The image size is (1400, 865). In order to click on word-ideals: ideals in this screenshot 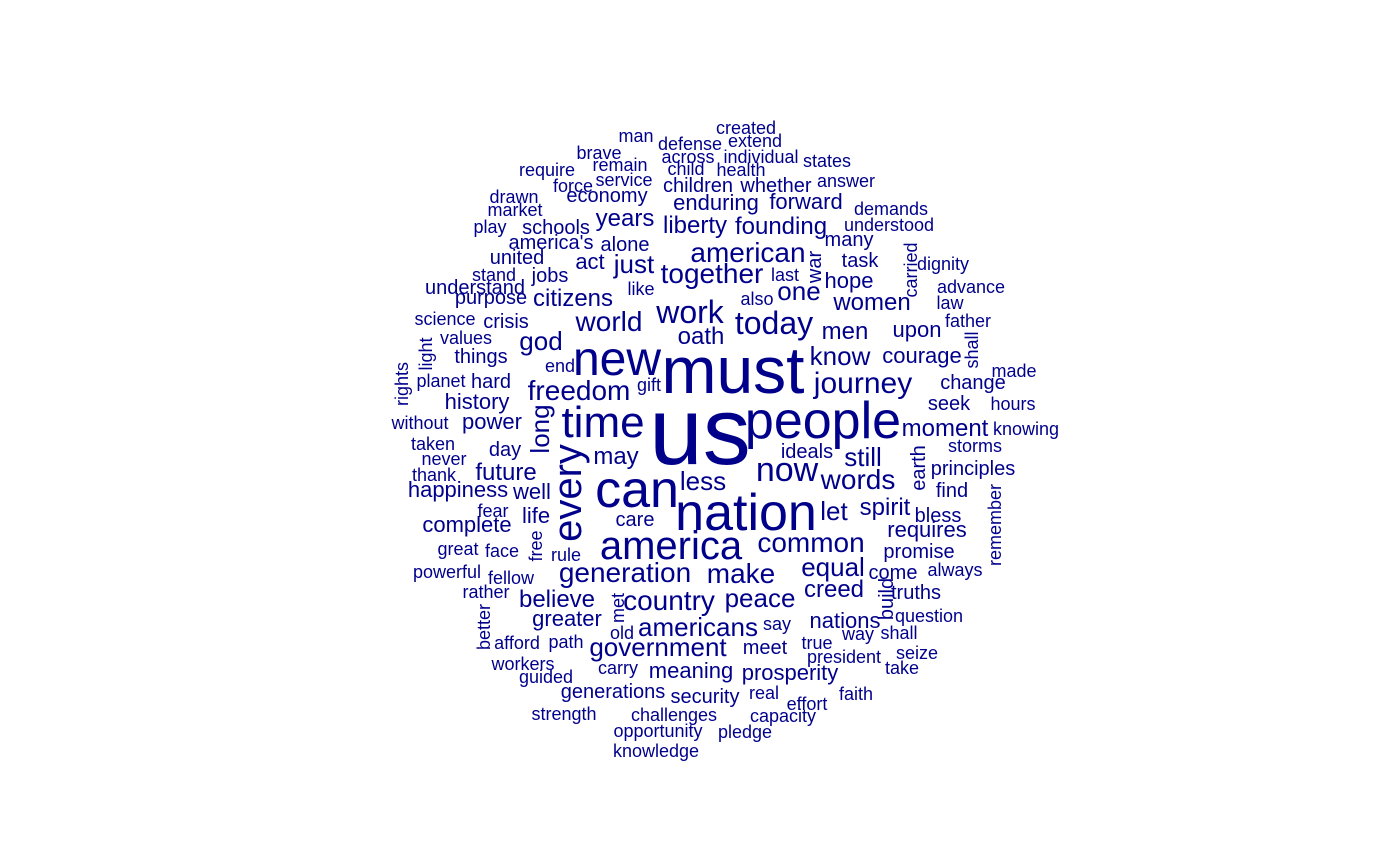, I will do `click(807, 452)`.